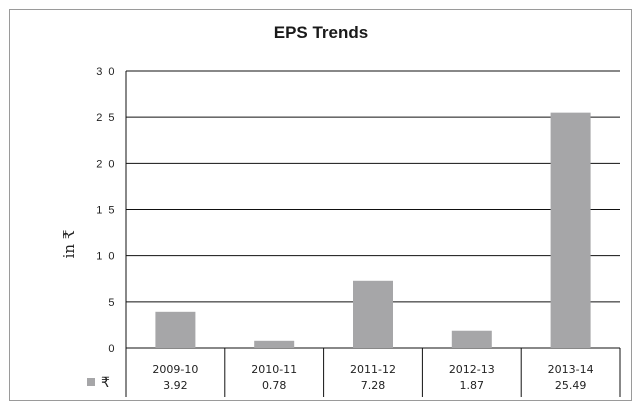  I want to click on y-tick-label: 5, so click(112, 303).